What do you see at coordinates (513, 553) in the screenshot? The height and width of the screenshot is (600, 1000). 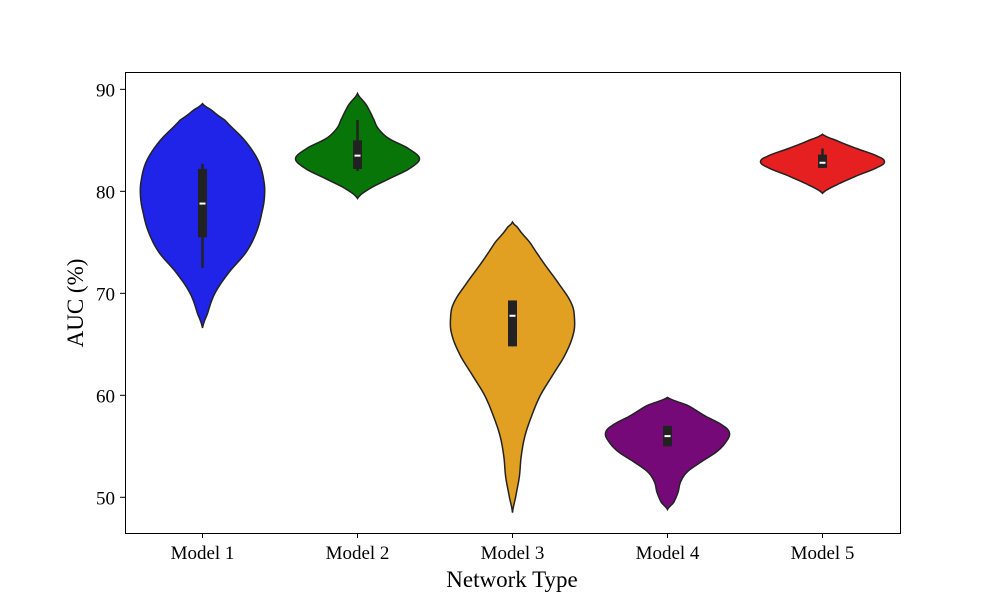 I see `x-tick-label: Model 3` at bounding box center [513, 553].